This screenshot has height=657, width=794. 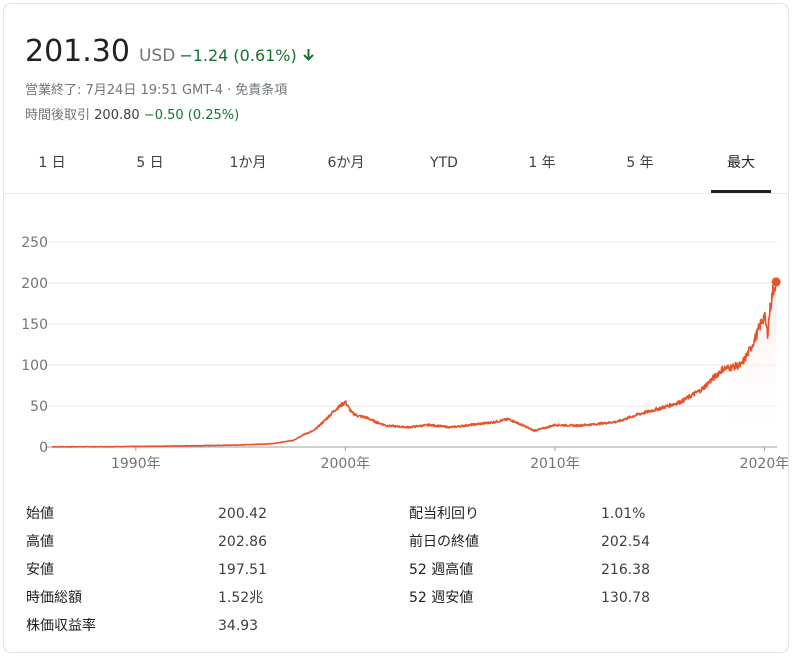 What do you see at coordinates (77, 51) in the screenshot?
I see `current-price: 201.30` at bounding box center [77, 51].